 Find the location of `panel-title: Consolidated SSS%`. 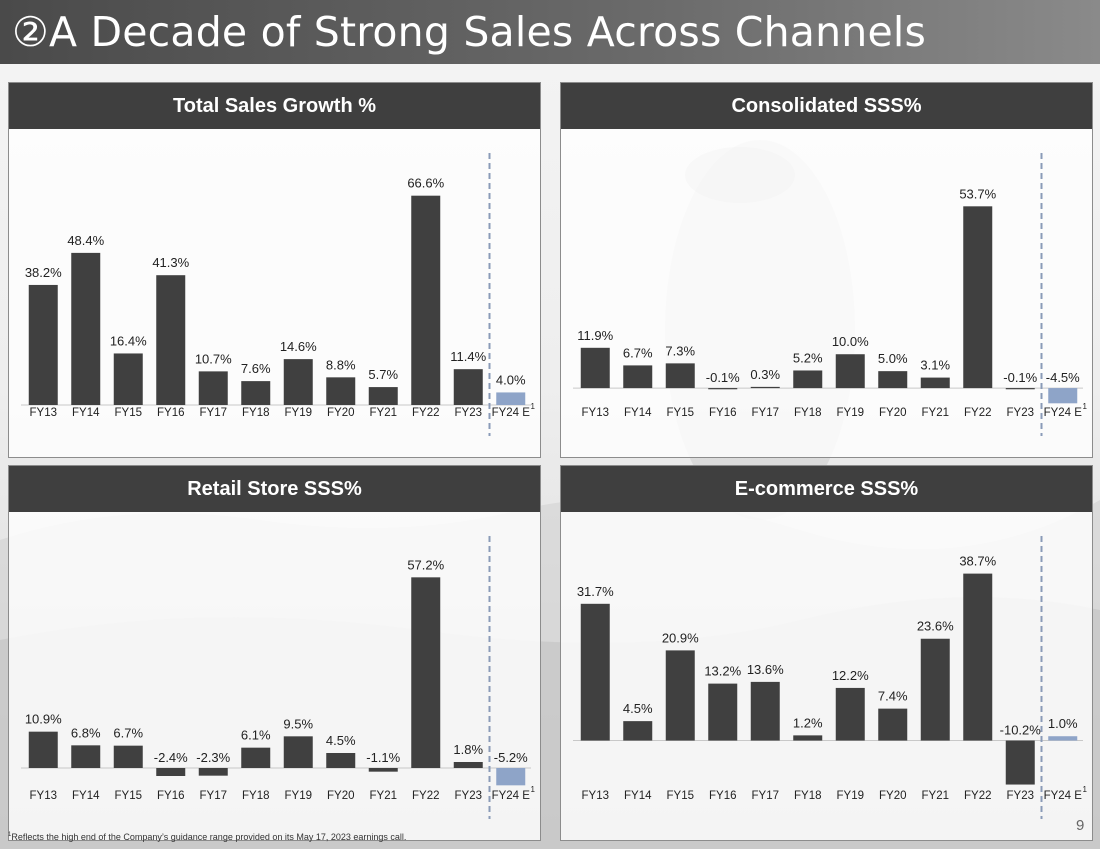

panel-title: Consolidated SSS% is located at coordinates (826, 106).